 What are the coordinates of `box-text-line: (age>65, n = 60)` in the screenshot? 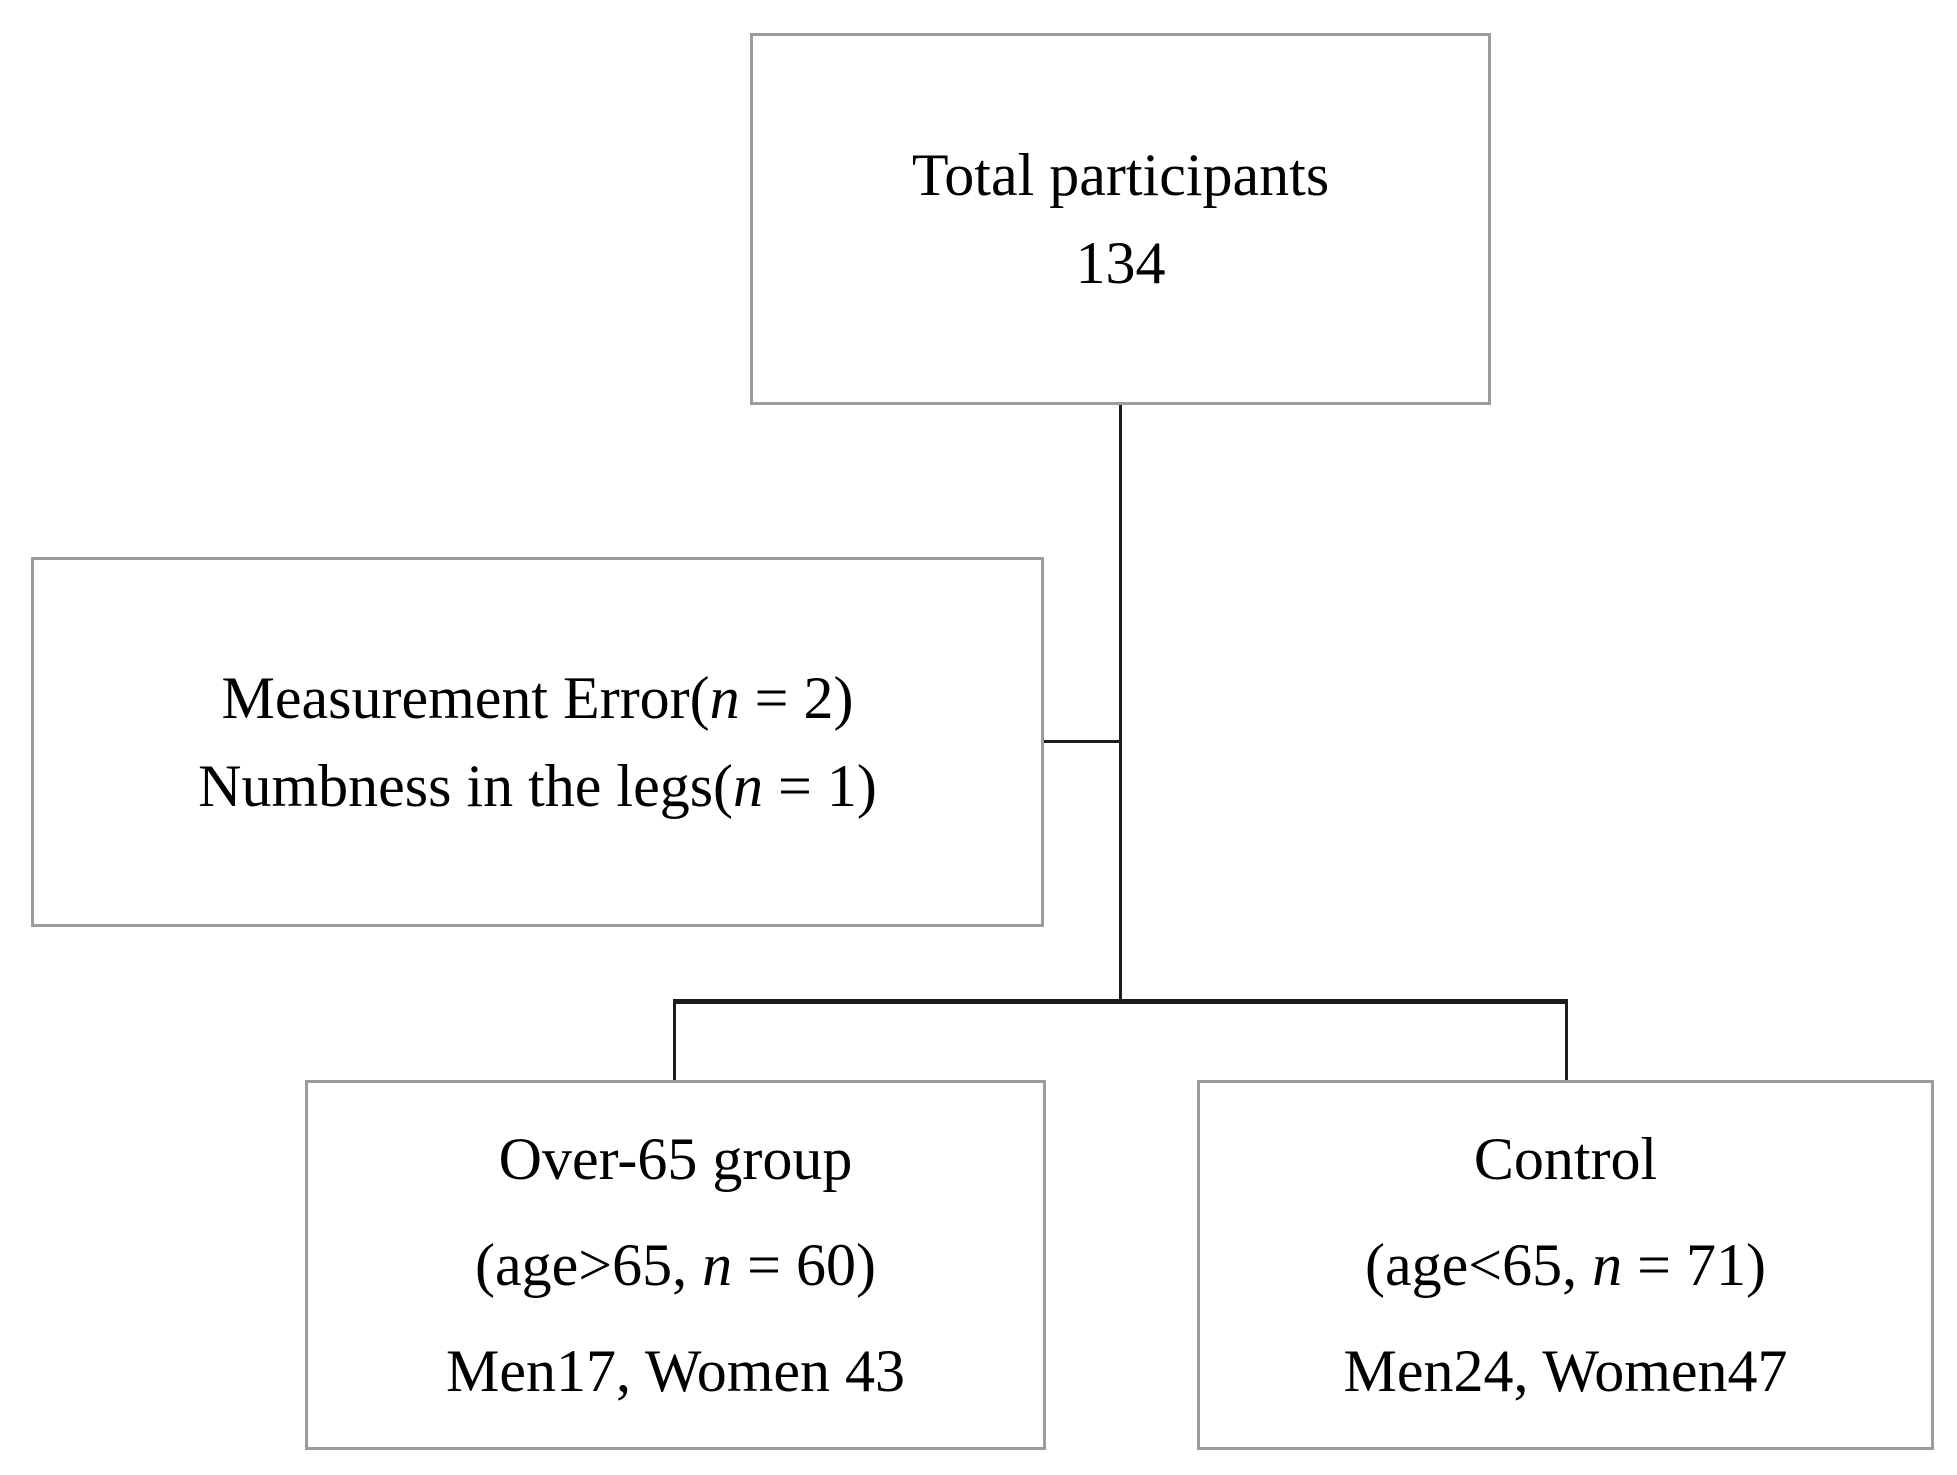 It's located at (675, 1265).